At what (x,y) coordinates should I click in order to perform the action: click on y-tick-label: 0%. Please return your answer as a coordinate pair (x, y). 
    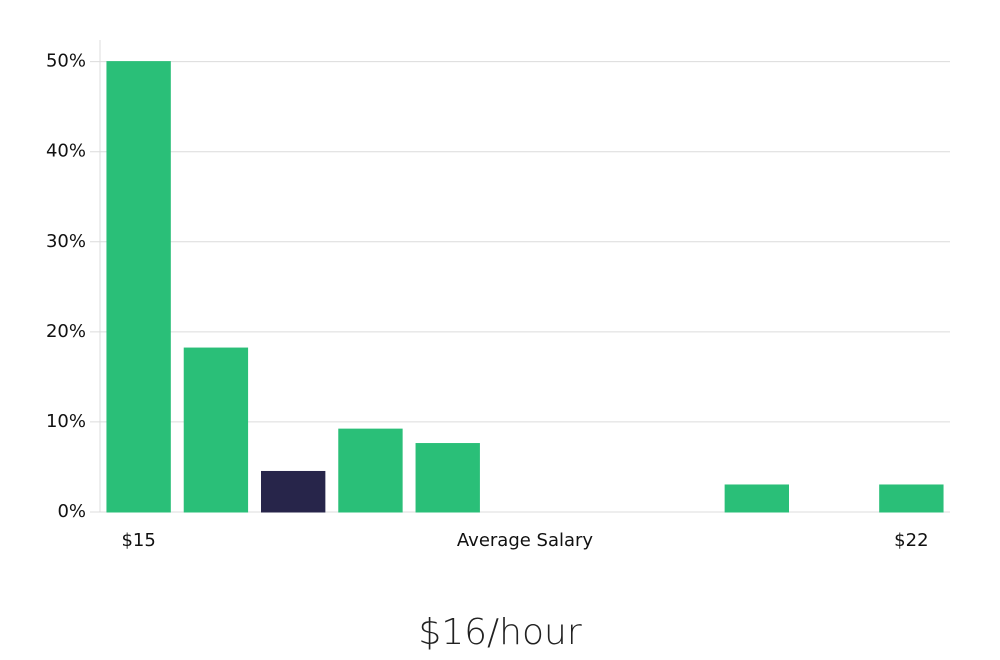
    Looking at the image, I should click on (71, 511).